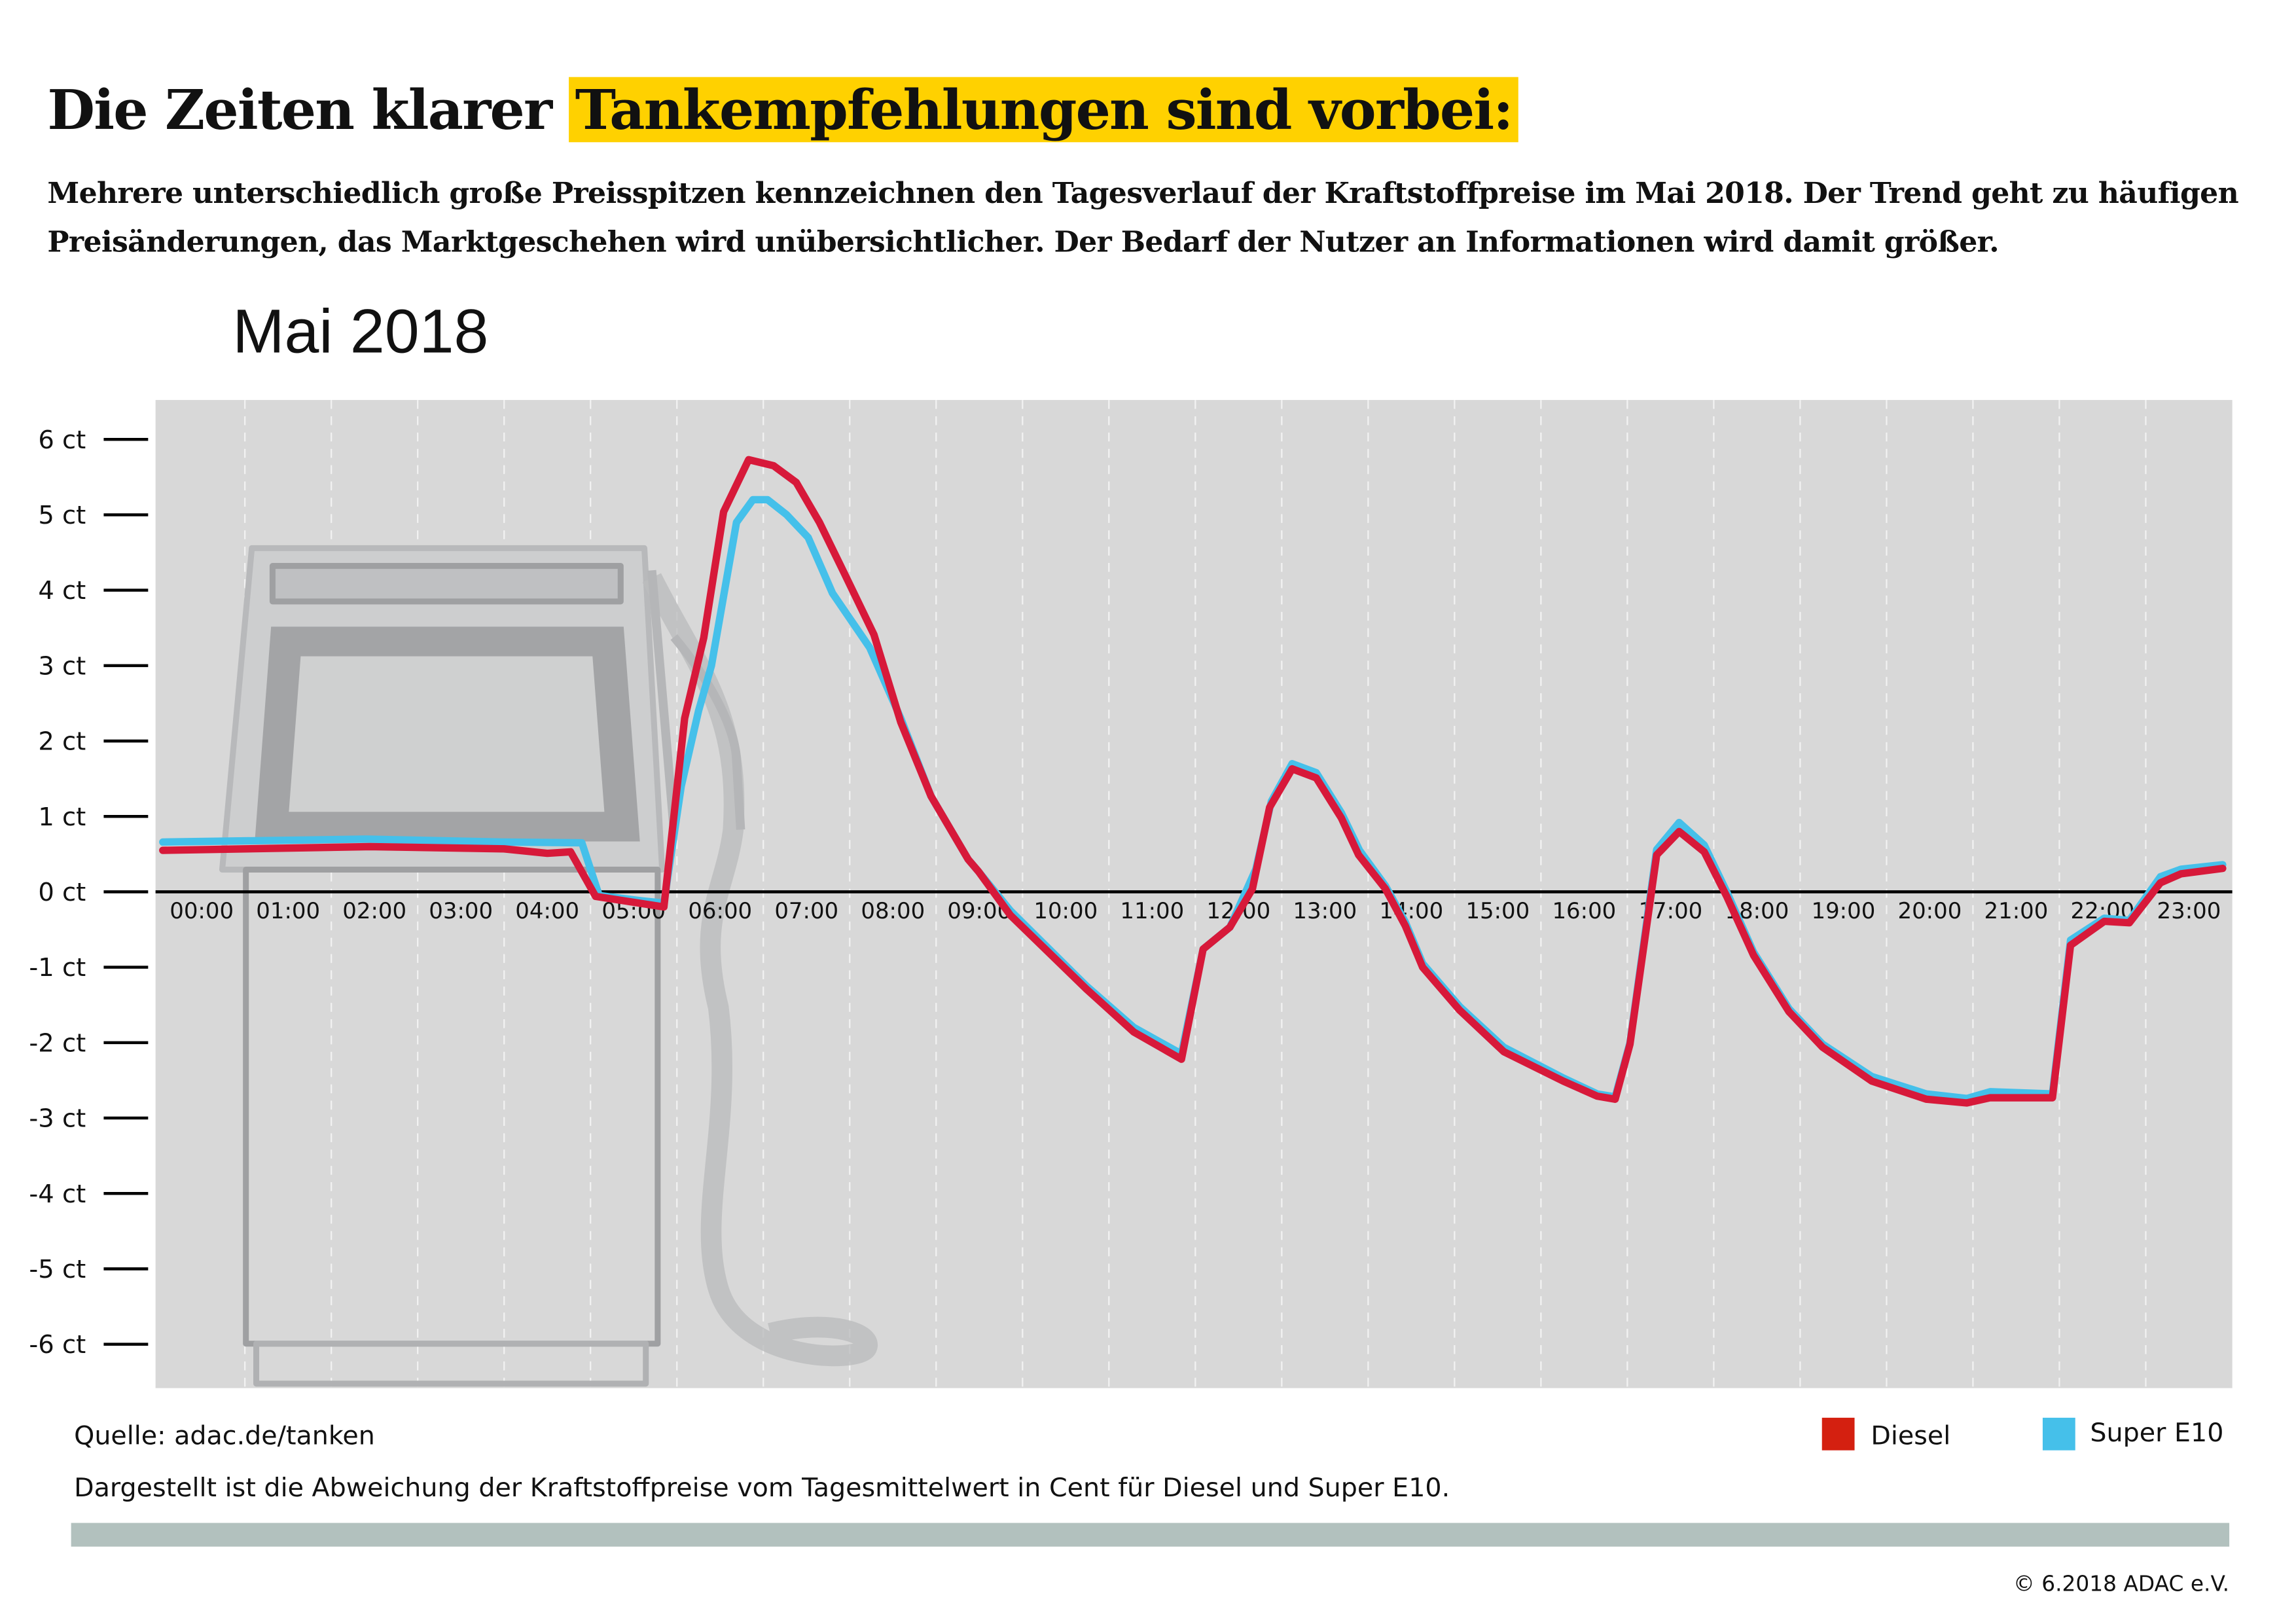  Describe the element at coordinates (2121, 1585) in the screenshot. I see `copyright: © 6.2018 ADAC e.V.` at that location.